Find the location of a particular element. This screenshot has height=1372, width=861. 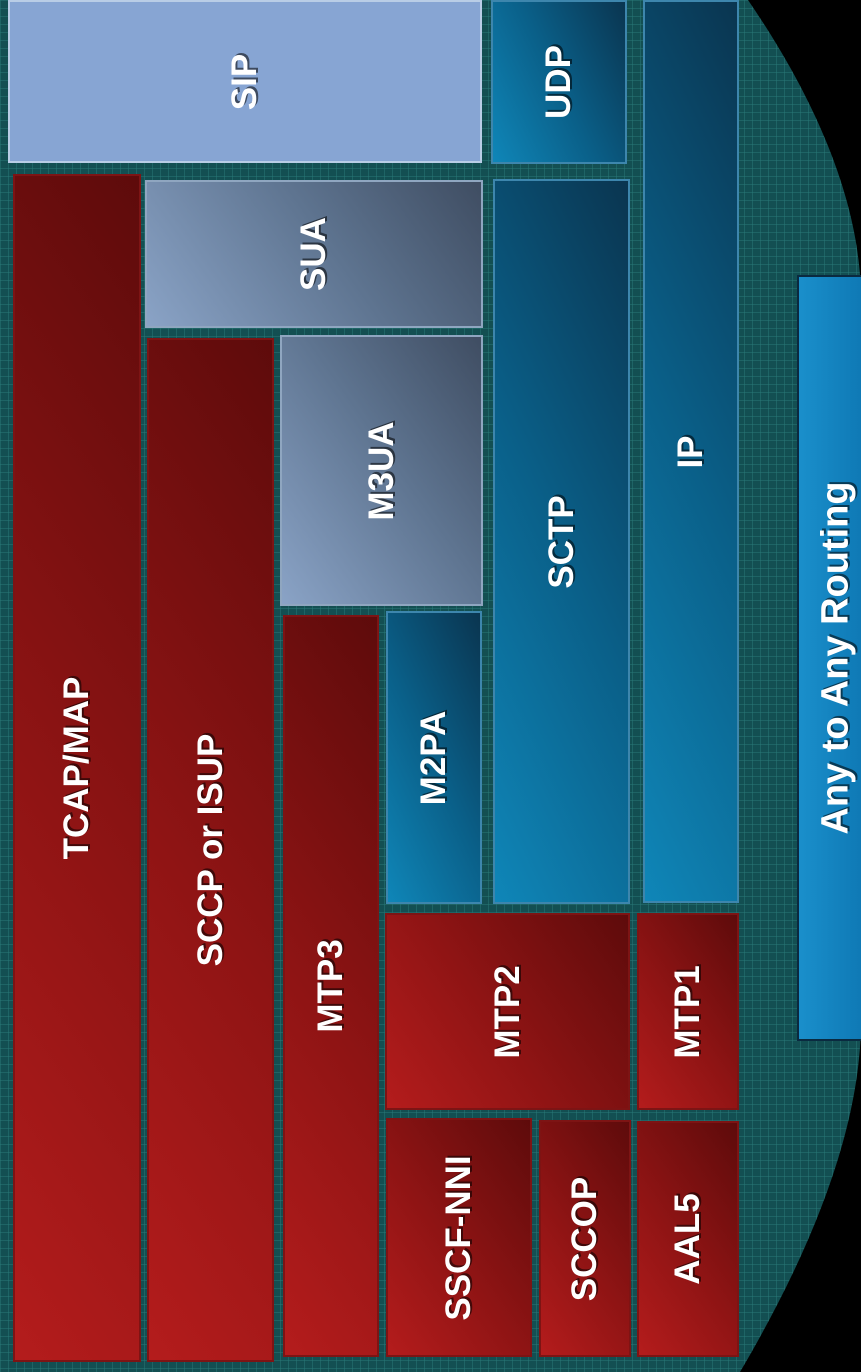

mtp3-label: MTP3 is located at coordinates (330, 986).